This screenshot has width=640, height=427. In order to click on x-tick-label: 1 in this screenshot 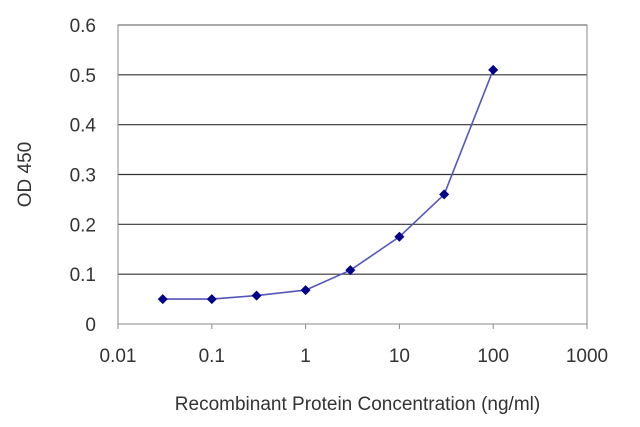, I will do `click(305, 356)`.